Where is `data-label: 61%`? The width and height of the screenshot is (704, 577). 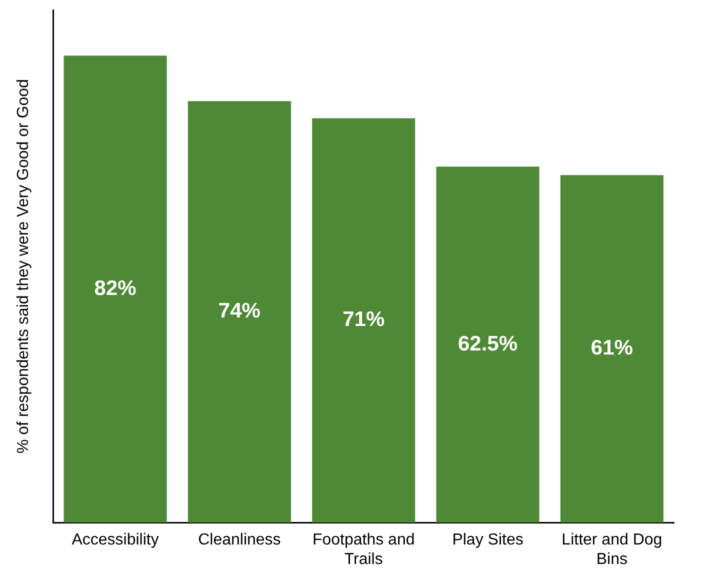 data-label: 61% is located at coordinates (612, 348).